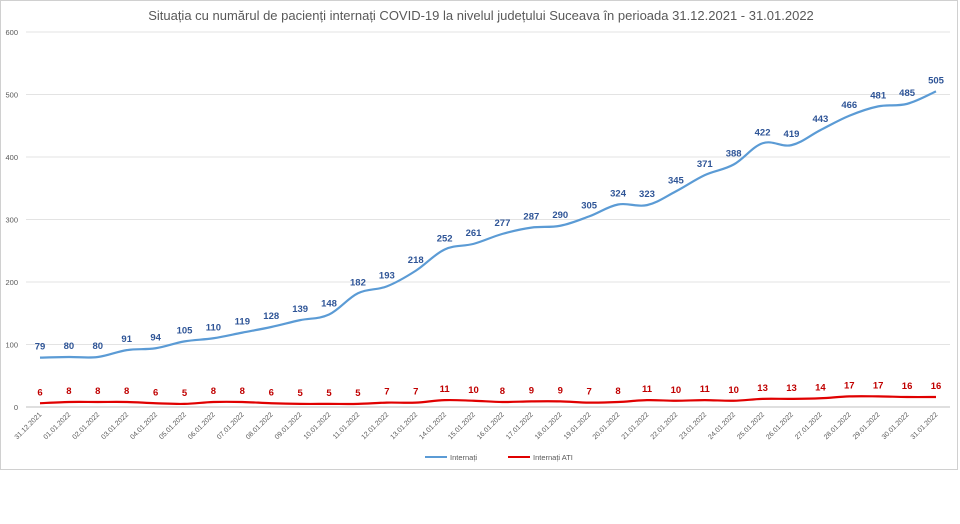 The height and width of the screenshot is (524, 960). Describe the element at coordinates (463, 457) in the screenshot. I see `legend-label: Internați` at that location.